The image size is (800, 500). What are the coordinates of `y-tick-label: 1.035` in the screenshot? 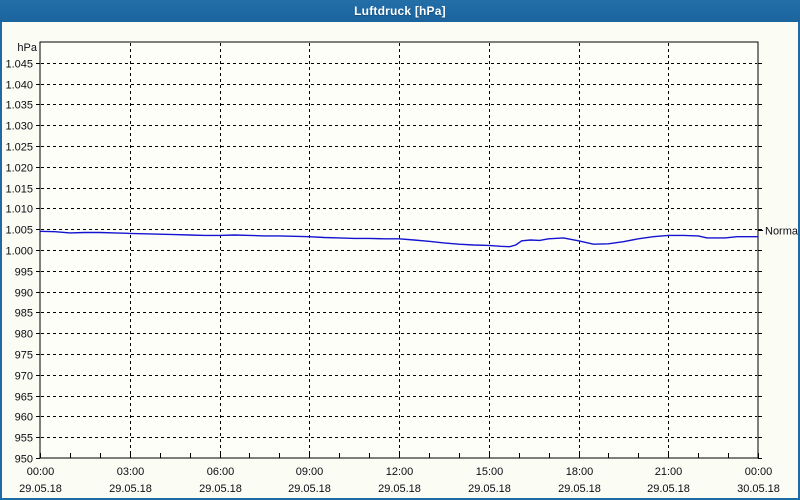 It's located at (19, 106).